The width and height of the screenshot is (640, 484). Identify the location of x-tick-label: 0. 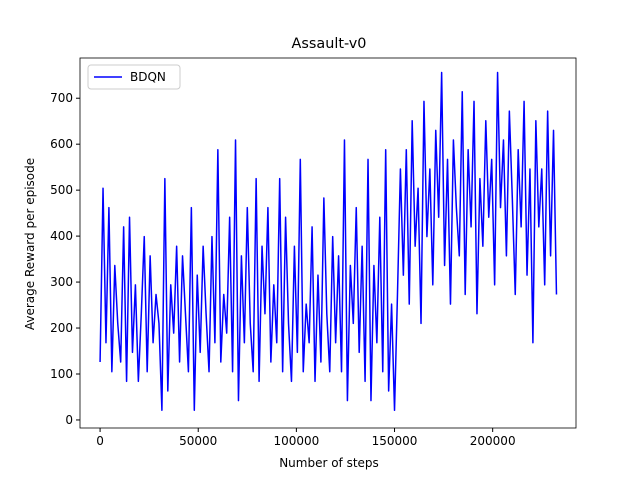
(100, 441).